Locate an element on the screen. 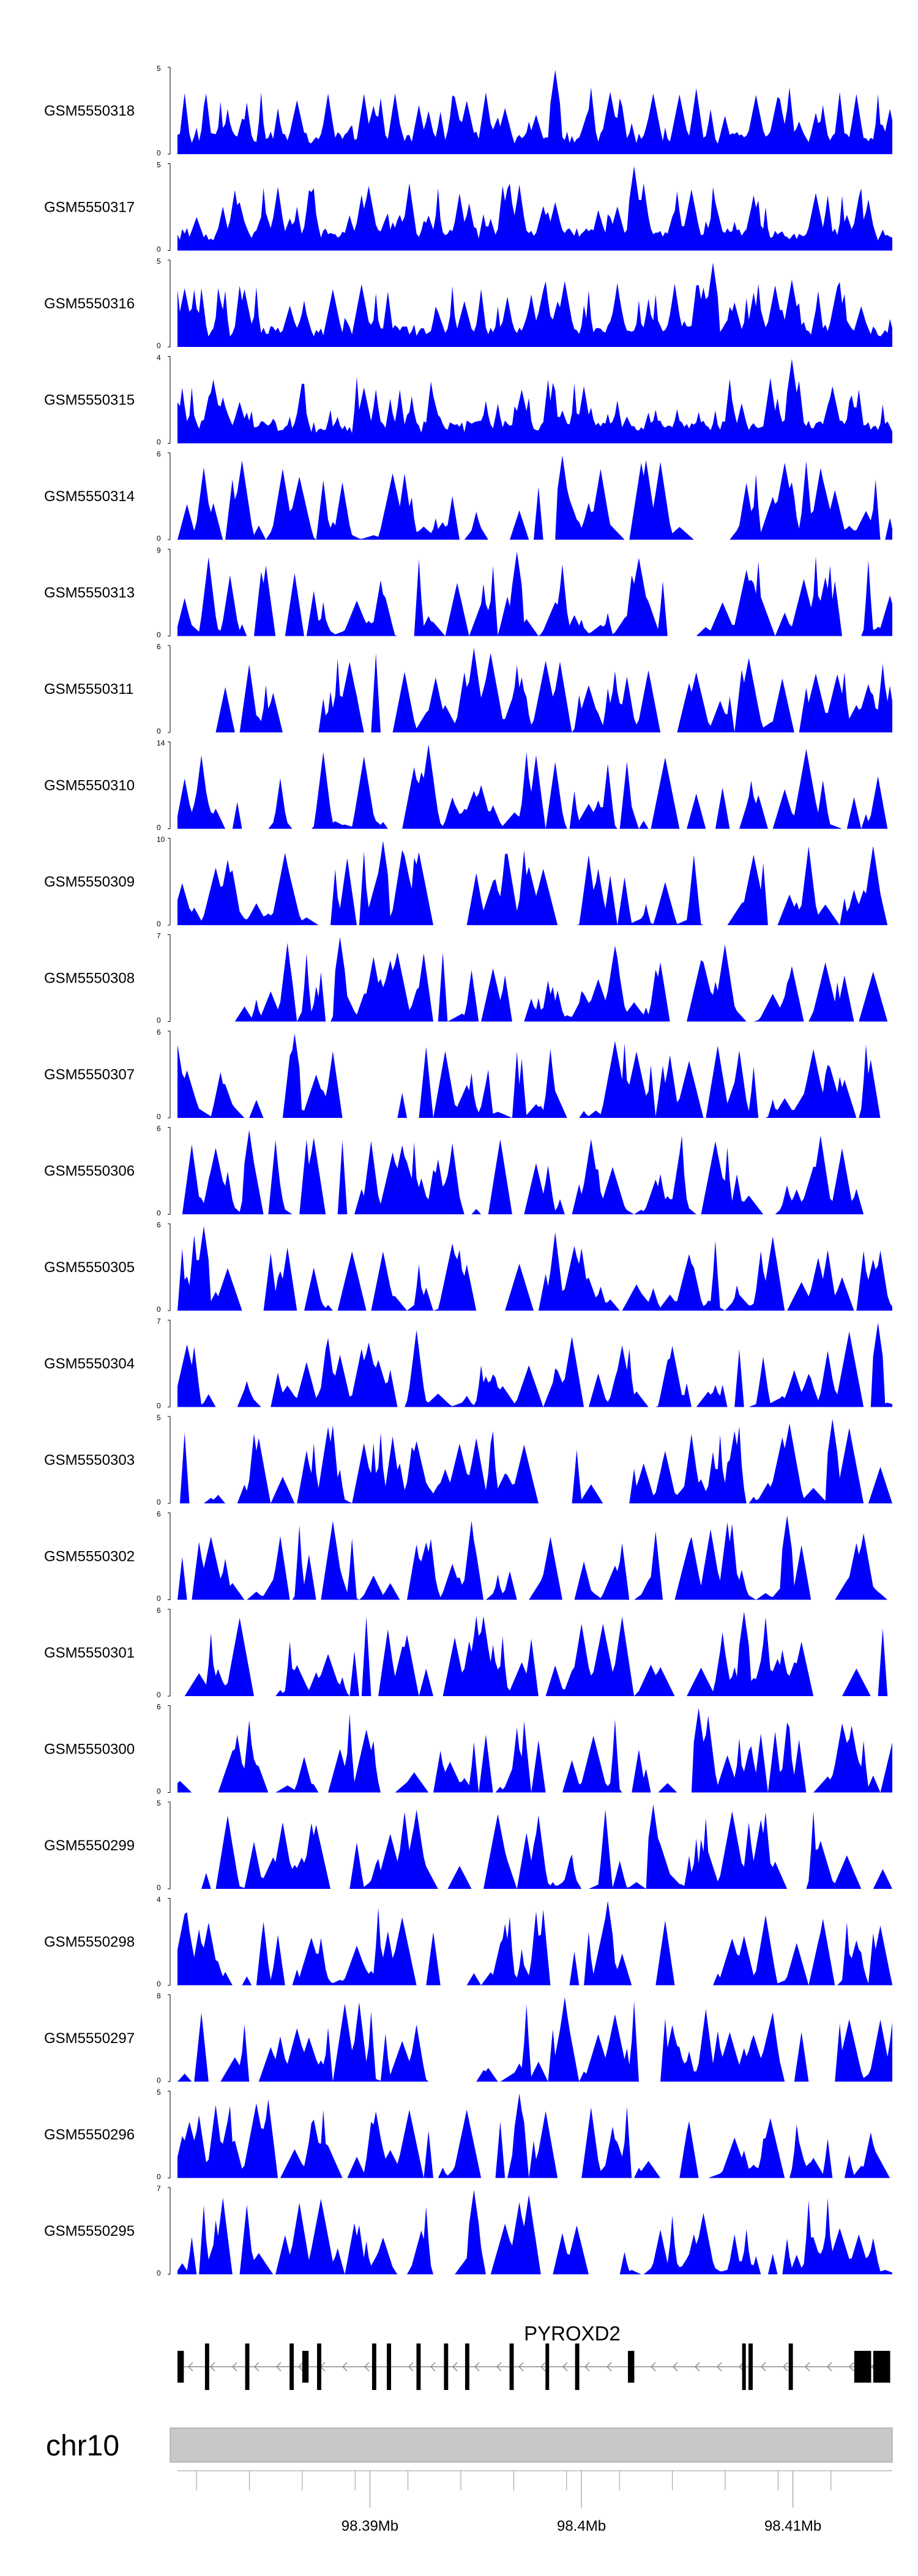 The width and height of the screenshot is (918, 2576). coverage-track: GSM5550310 14 0 is located at coordinates (468, 785).